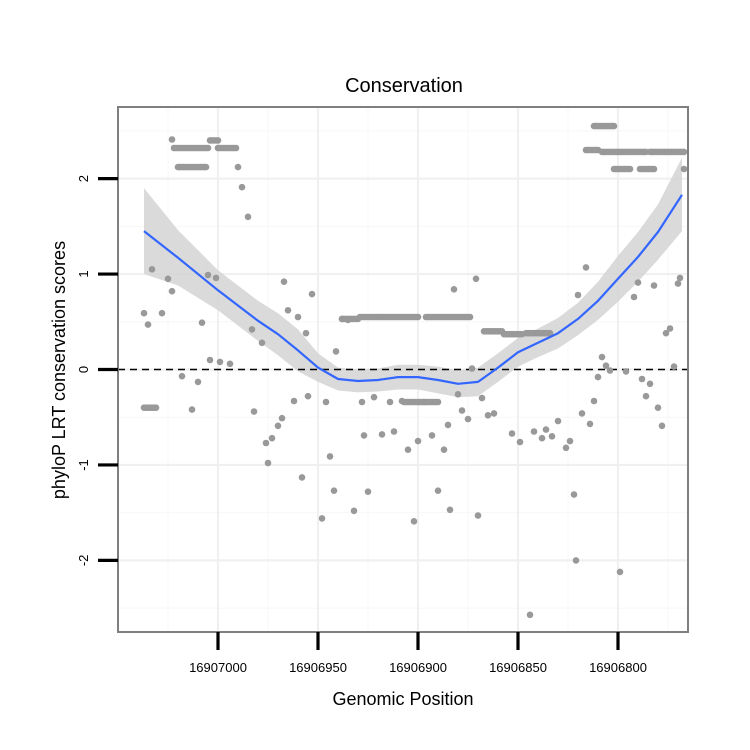 This screenshot has height=750, width=750. I want to click on chart-title: Conservation, so click(404, 86).